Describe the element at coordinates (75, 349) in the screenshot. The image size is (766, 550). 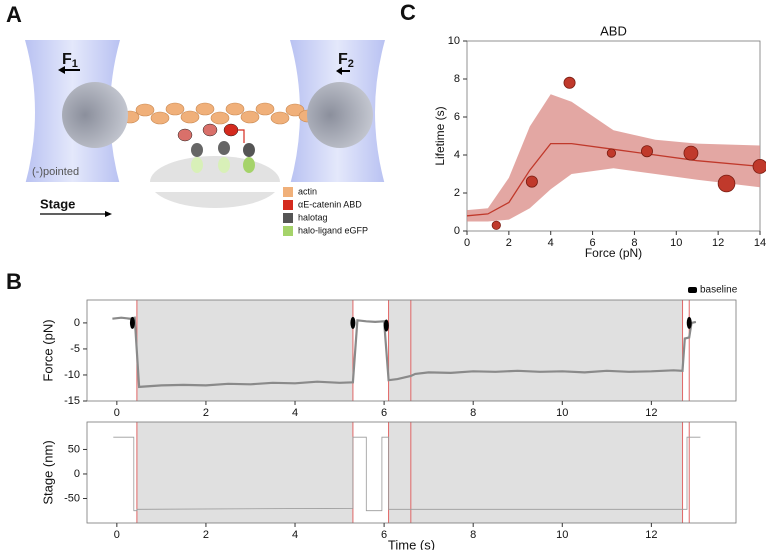
I see `y-tick-label: -5` at that location.